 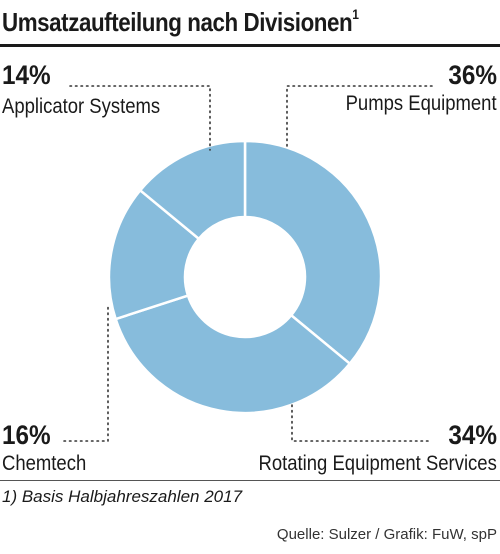 I want to click on slice-label-applicator-systems: Applicator Systems, so click(x=81, y=106).